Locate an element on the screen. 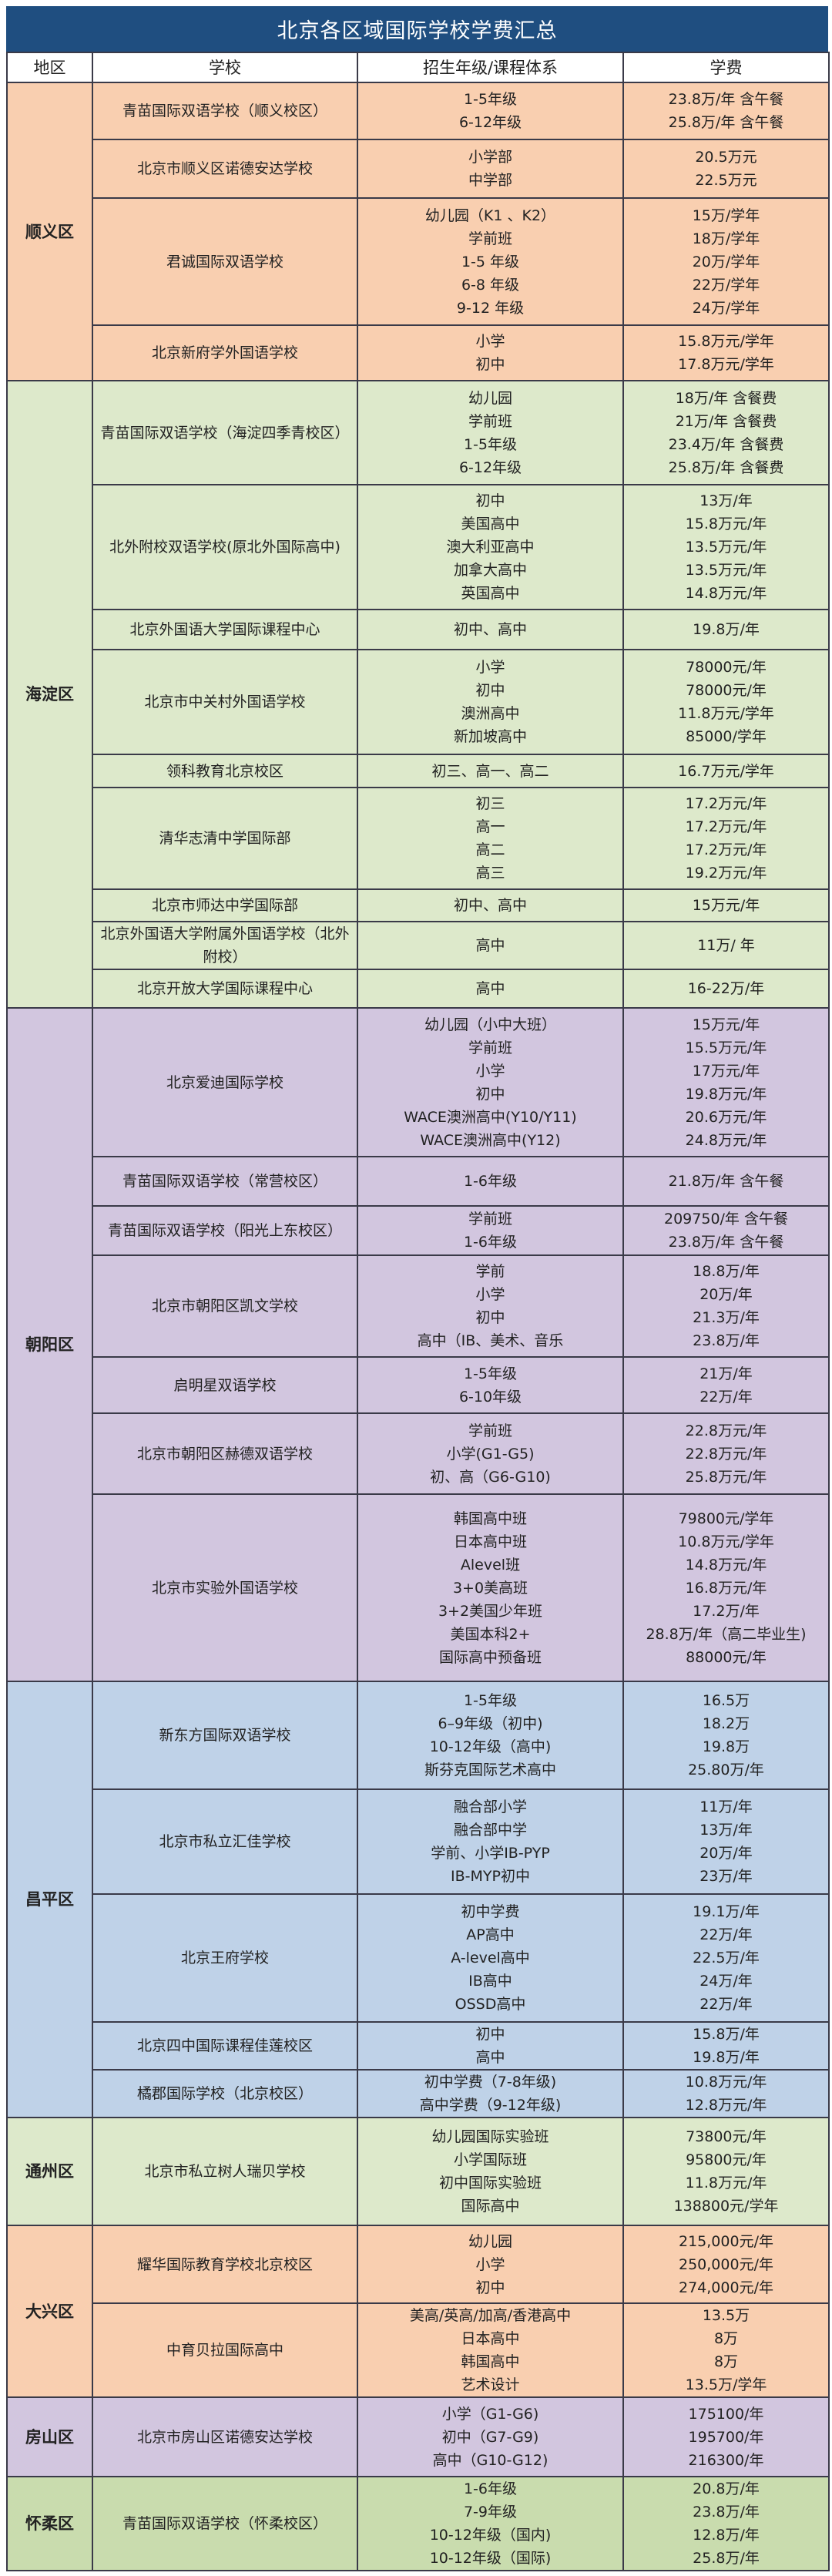 The height and width of the screenshot is (2576, 832). fee-value: 22万/年 is located at coordinates (726, 1397).